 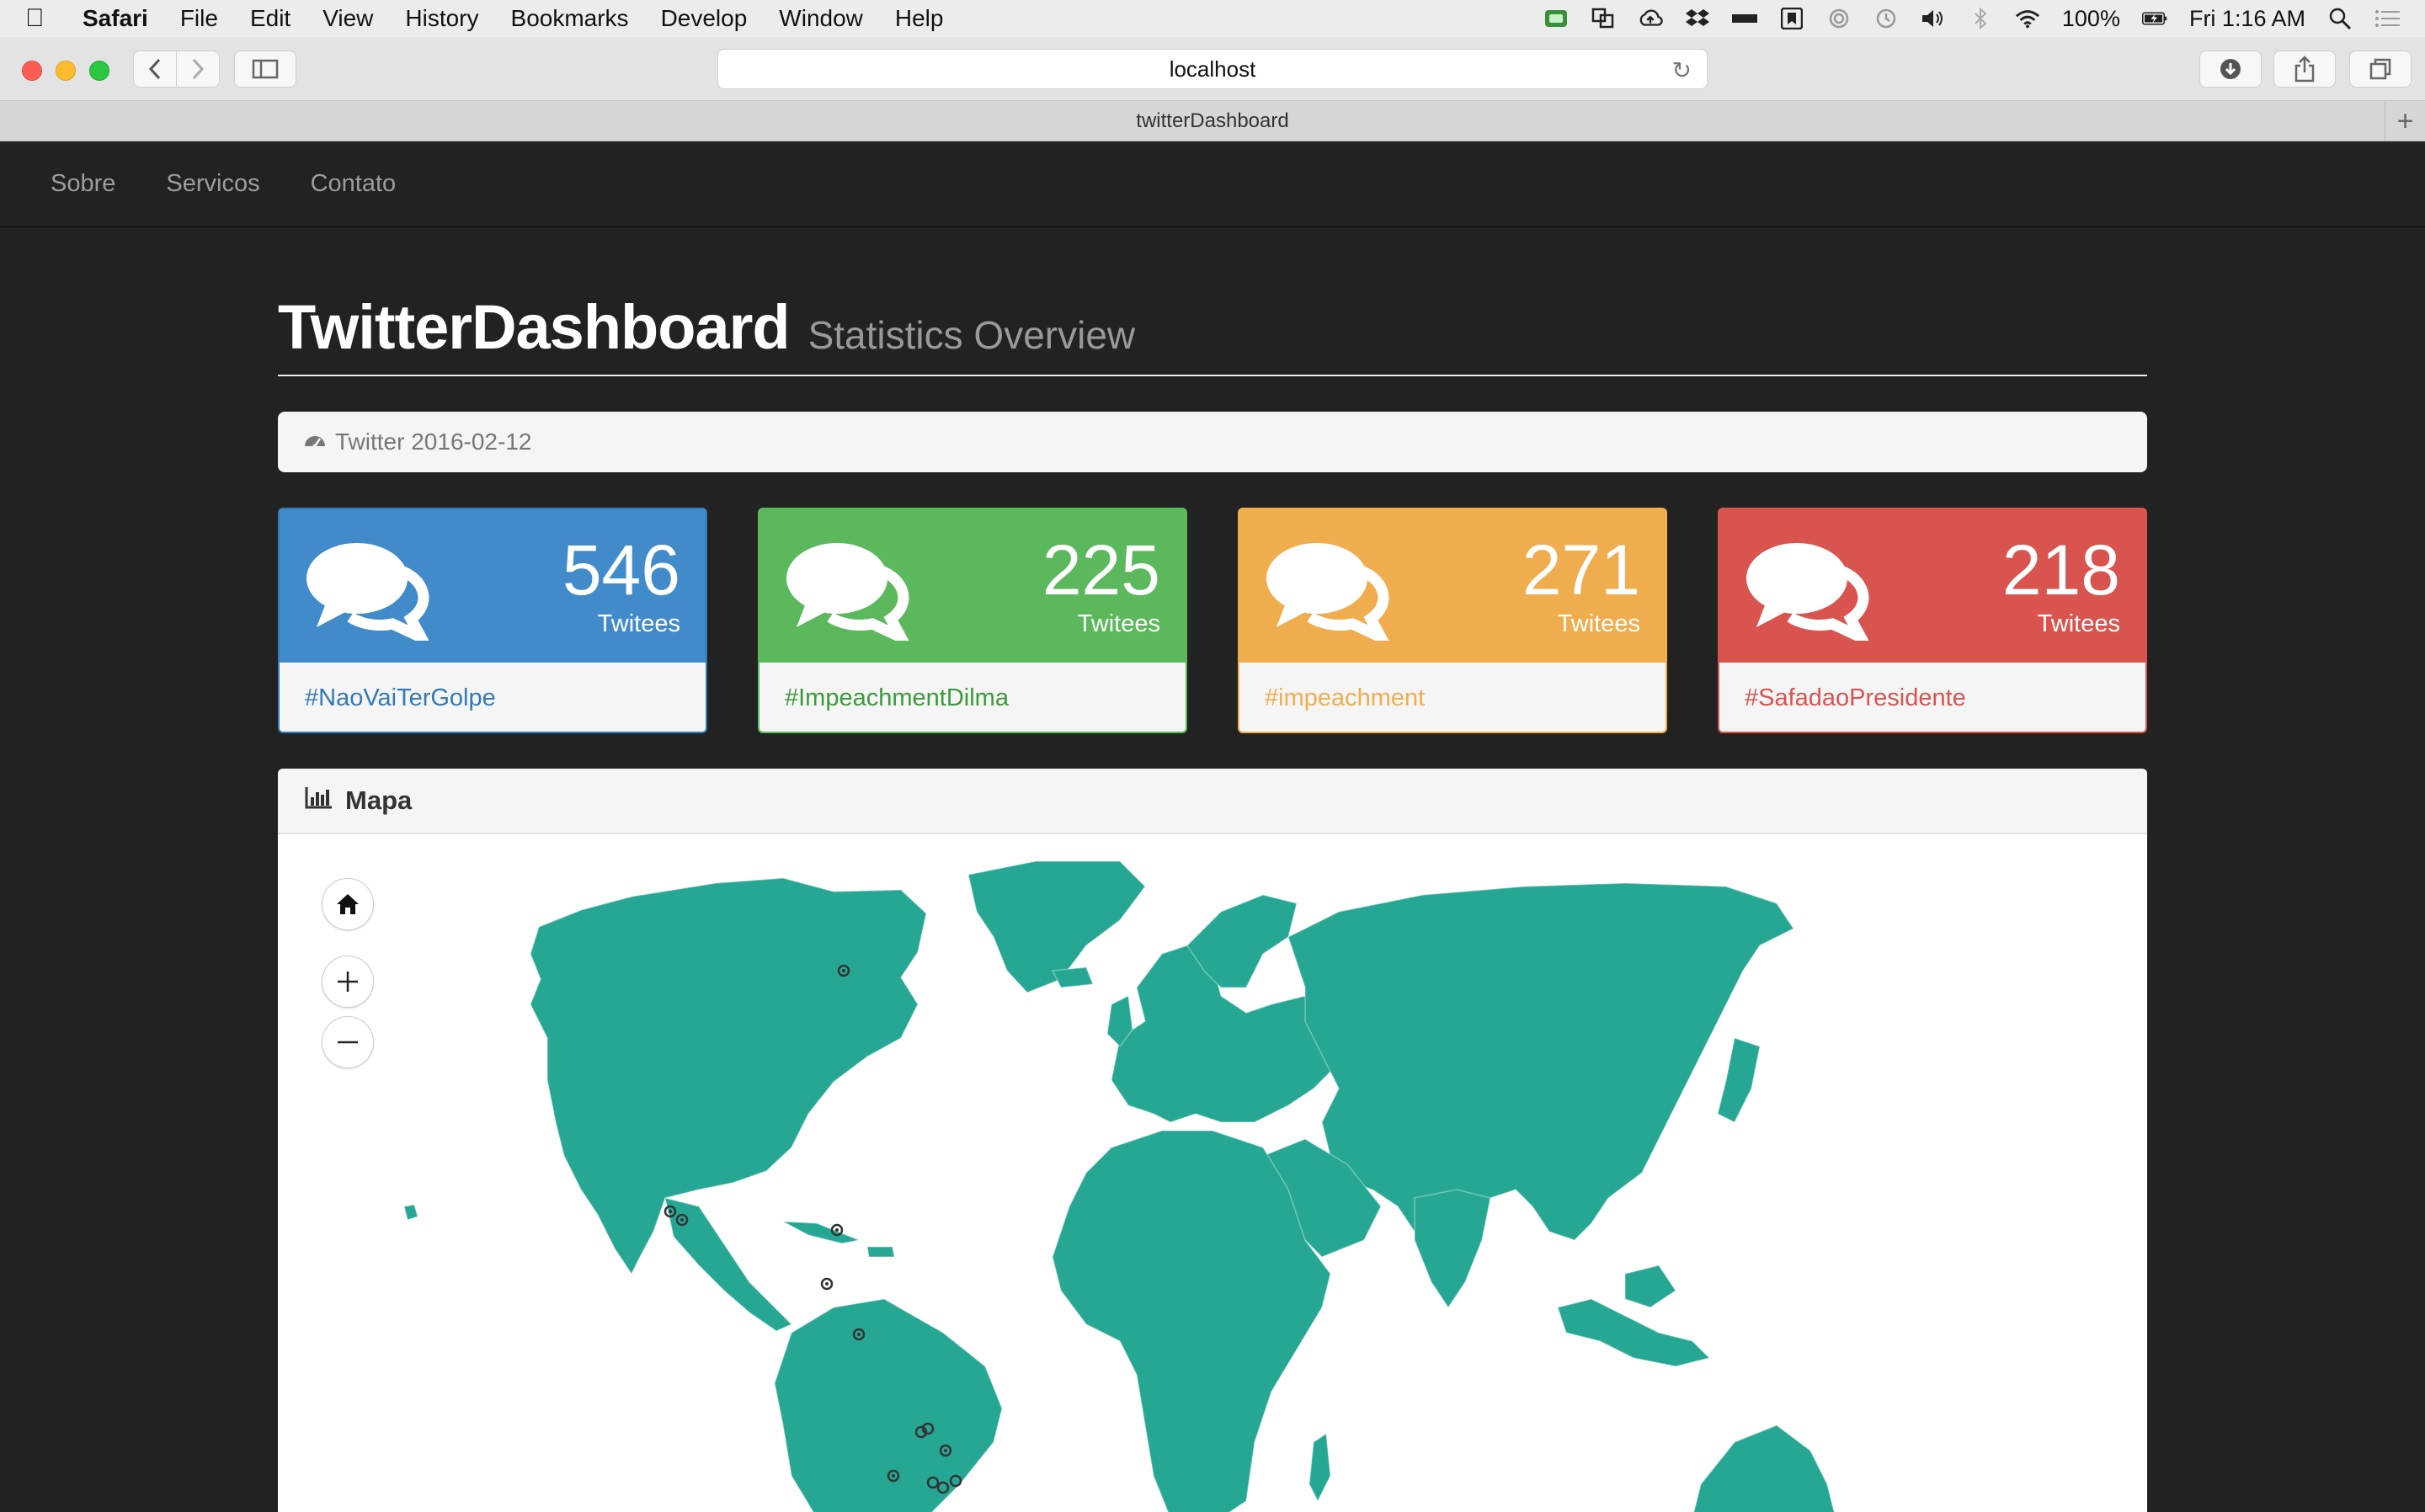 I want to click on stat-card-header: 271 Twitees, so click(x=1452, y=586).